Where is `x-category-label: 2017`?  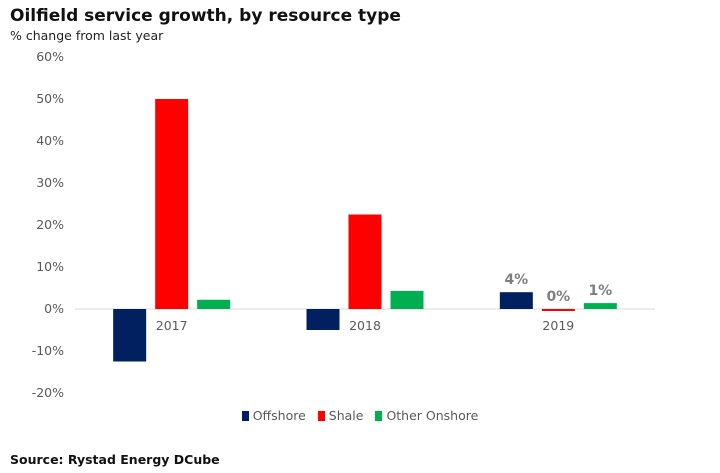
x-category-label: 2017 is located at coordinates (172, 325).